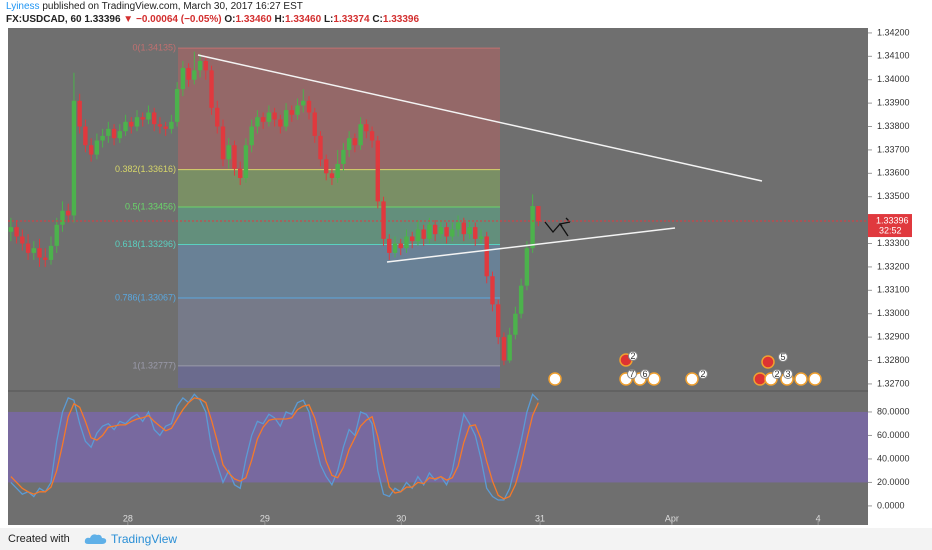 This screenshot has height=550, width=932. Describe the element at coordinates (23, 6) in the screenshot. I see `author: Lyiness` at that location.